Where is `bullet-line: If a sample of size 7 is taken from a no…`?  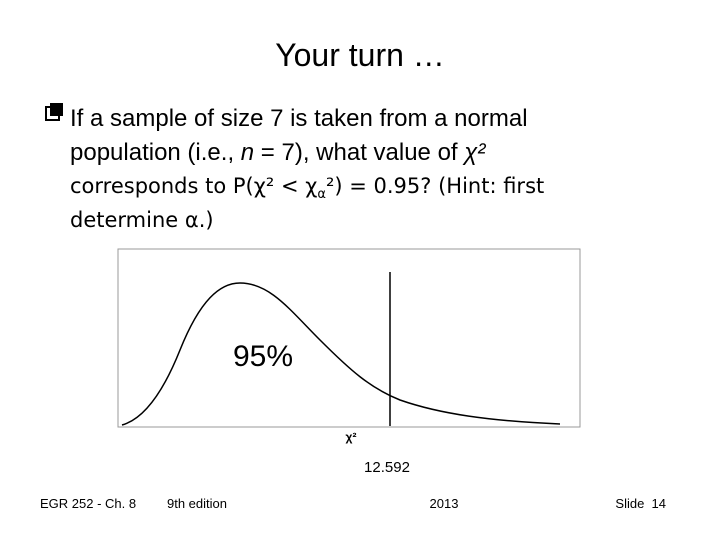
bullet-line: If a sample of size 7 is taken from a no… is located at coordinates (299, 118).